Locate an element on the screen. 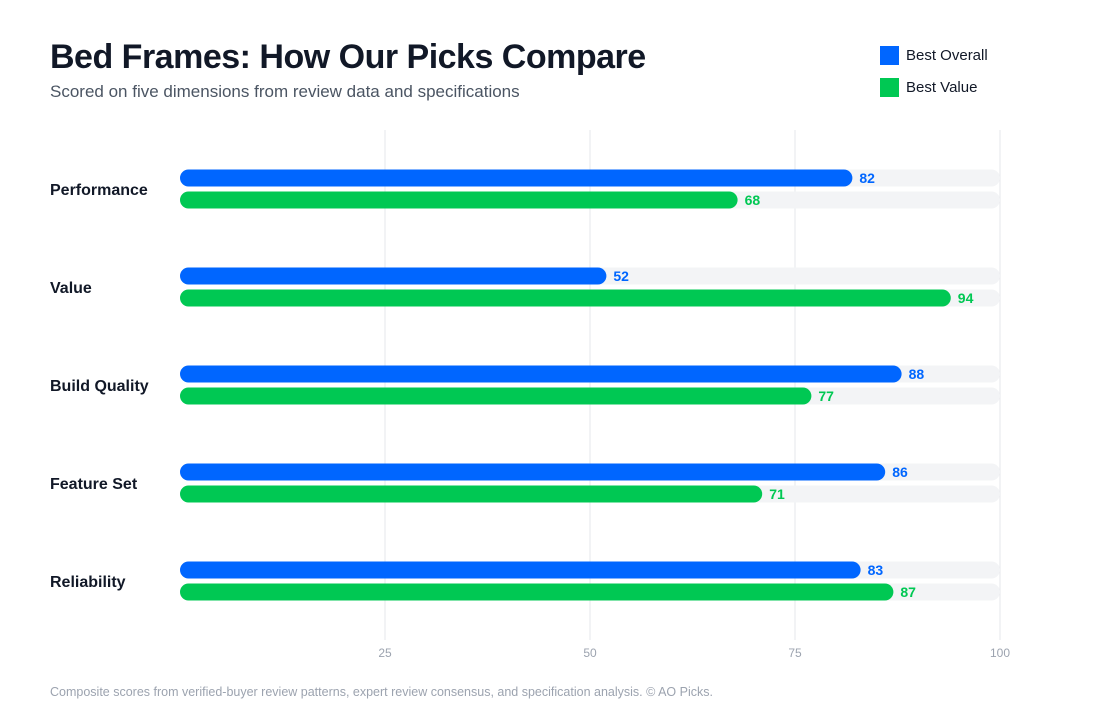 This screenshot has height=720, width=1100. category-label-reliability: Reliability is located at coordinates (88, 582).